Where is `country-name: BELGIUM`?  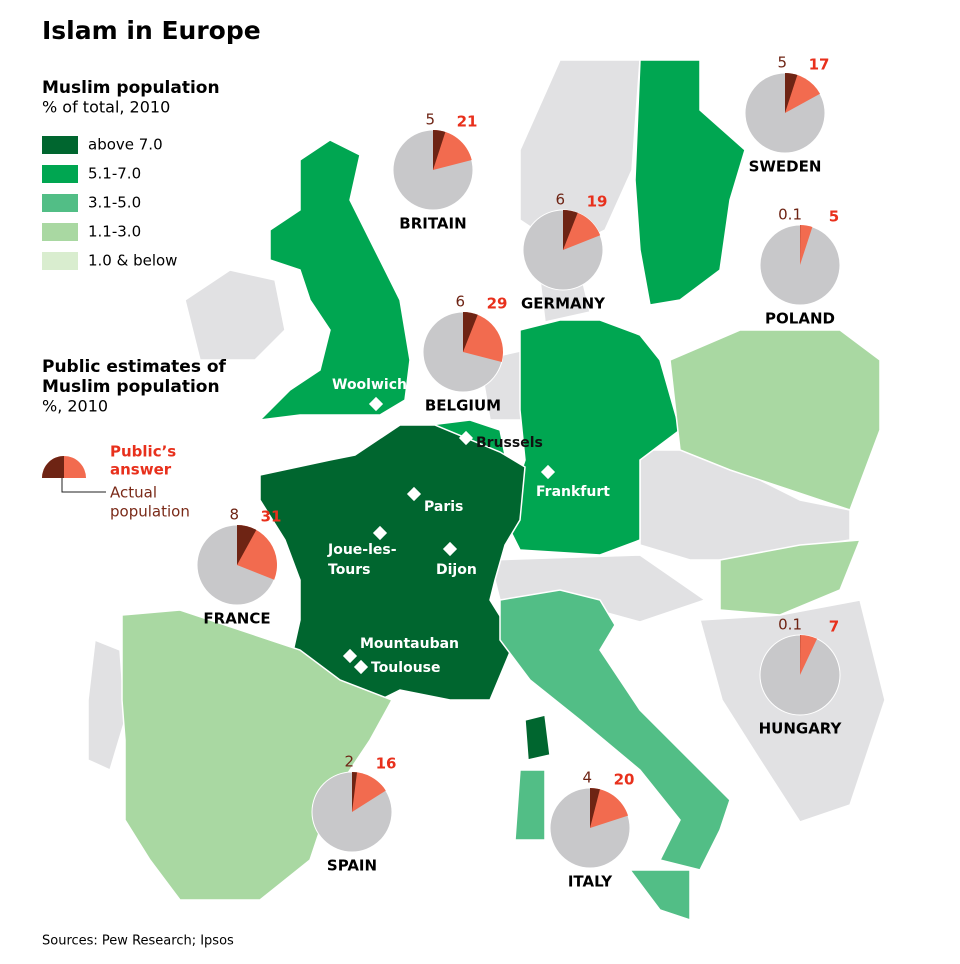
country-name: BELGIUM is located at coordinates (463, 406).